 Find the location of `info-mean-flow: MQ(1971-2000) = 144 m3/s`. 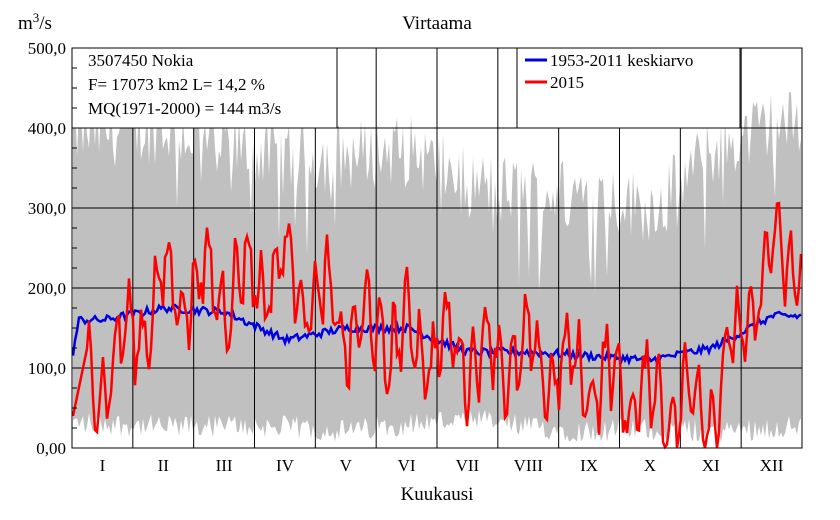

info-mean-flow: MQ(1971-2000) = 144 m3/s is located at coordinates (184, 108).